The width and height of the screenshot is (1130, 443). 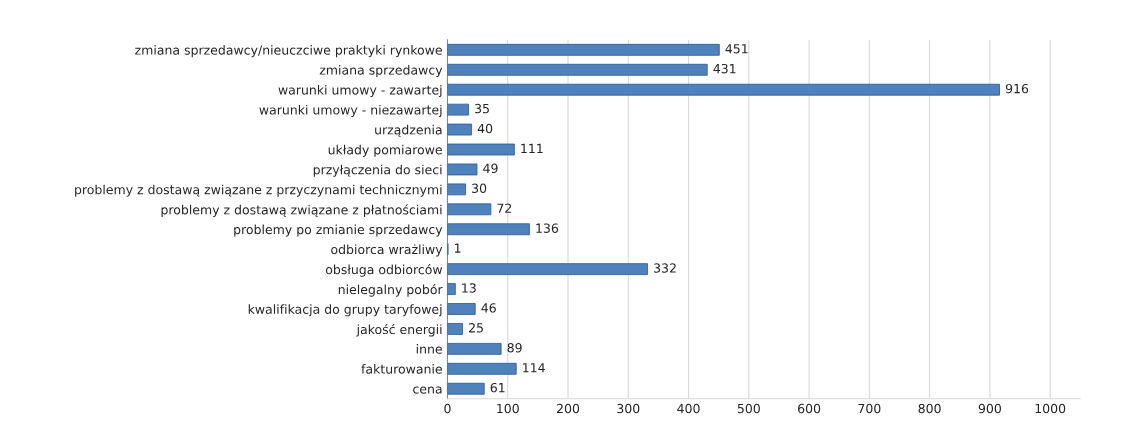 I want to click on x-tick-label: 300, so click(x=628, y=408).